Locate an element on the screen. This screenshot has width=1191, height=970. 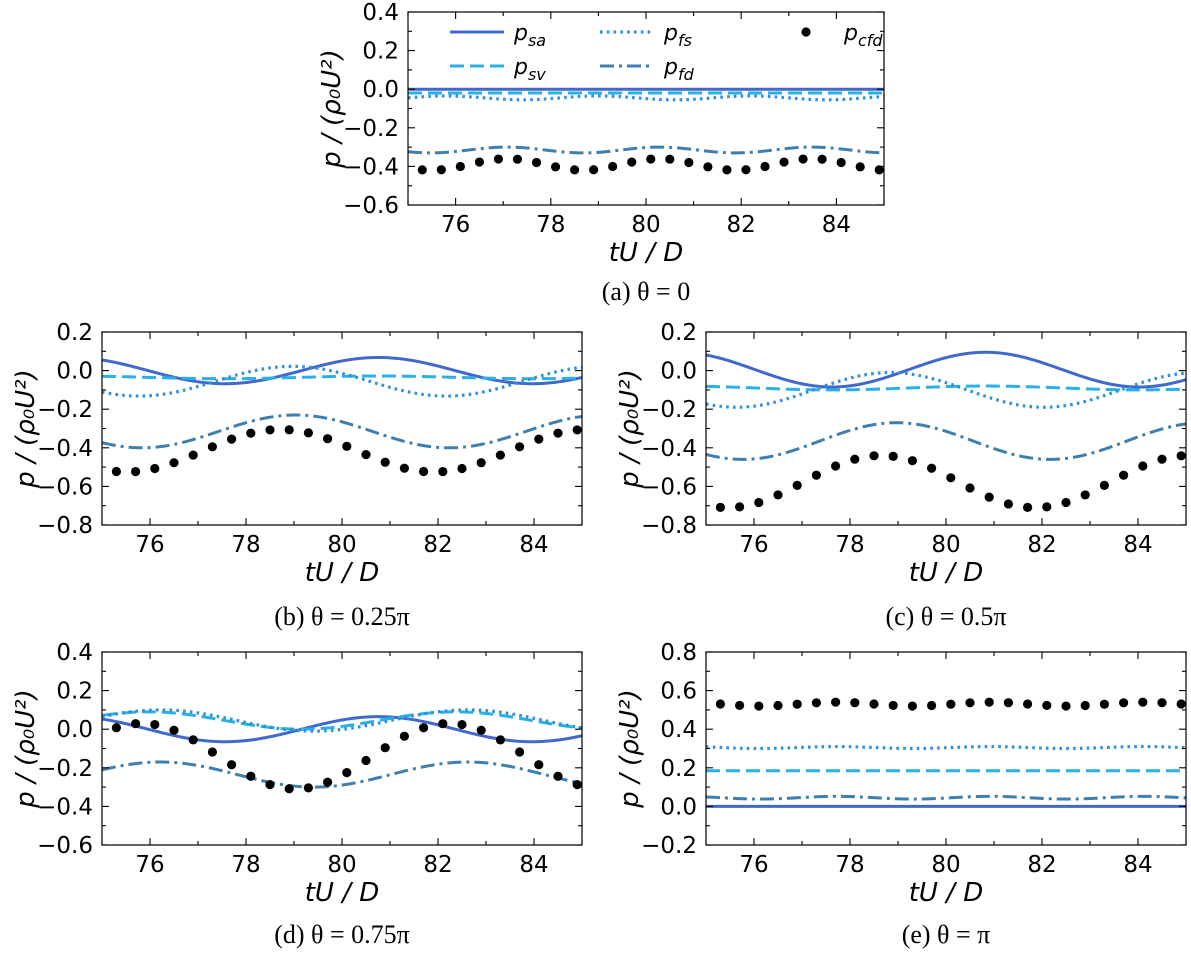
legend-label: pfs is located at coordinates (677, 35).